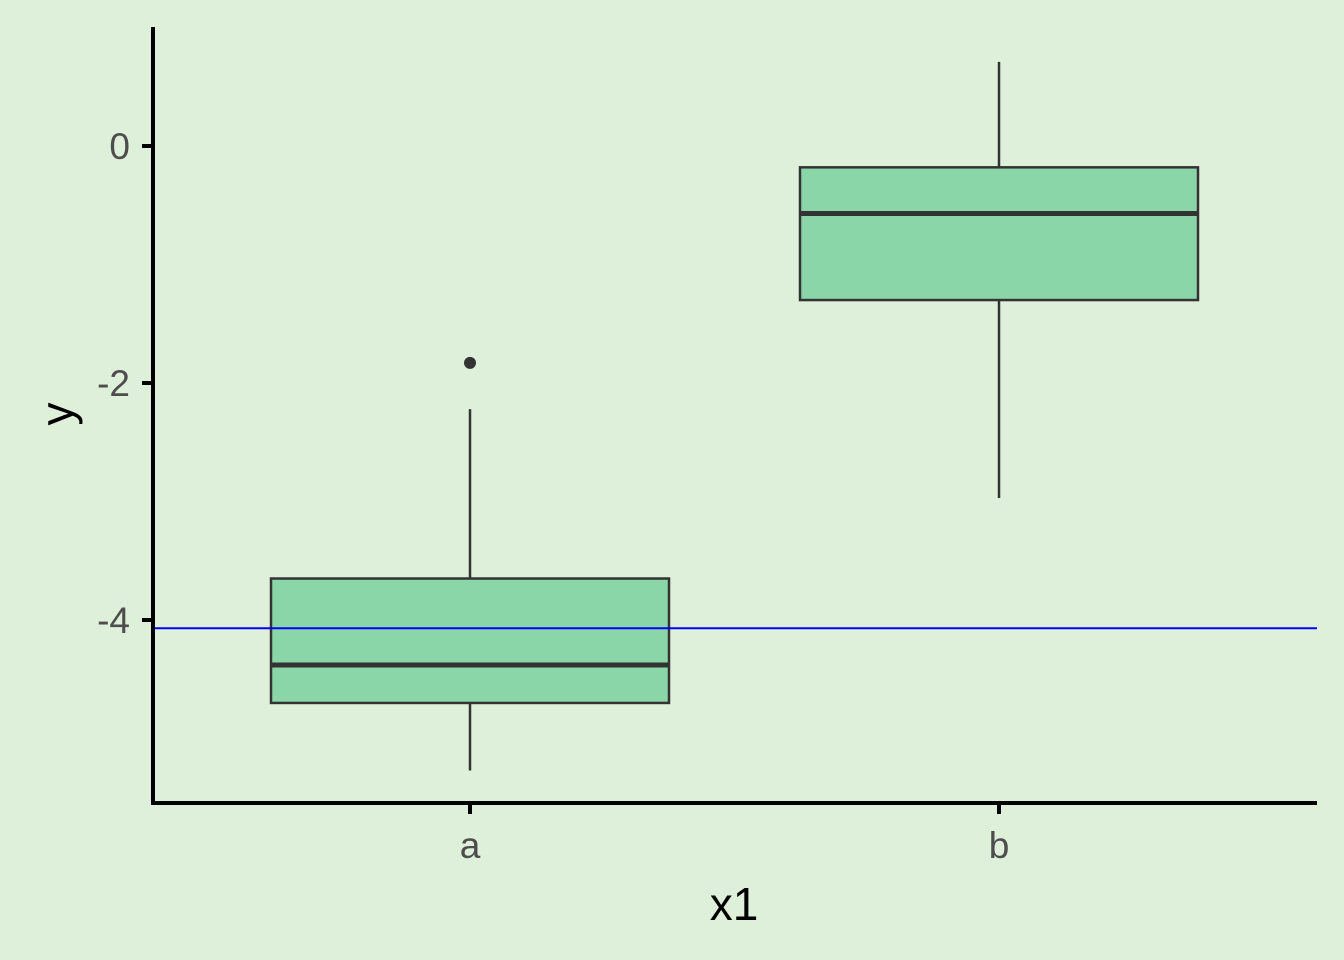  What do you see at coordinates (470, 641) in the screenshot?
I see `box-a` at bounding box center [470, 641].